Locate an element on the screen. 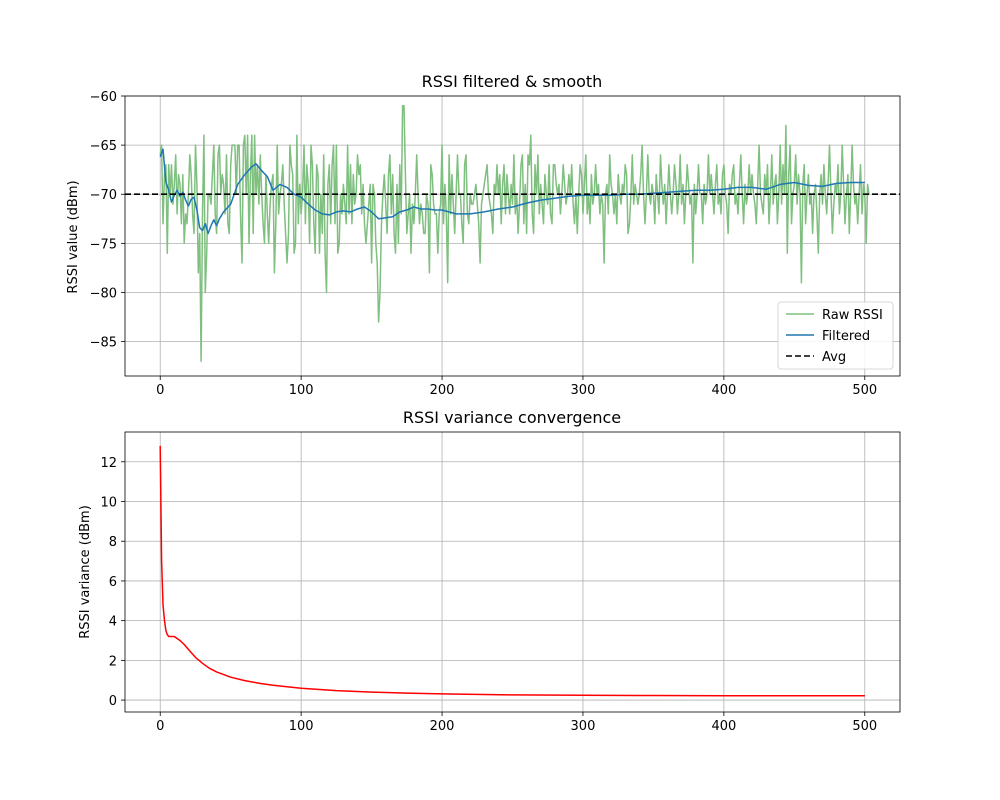  chart-rssi-ytick-label: −70 is located at coordinates (103, 195).